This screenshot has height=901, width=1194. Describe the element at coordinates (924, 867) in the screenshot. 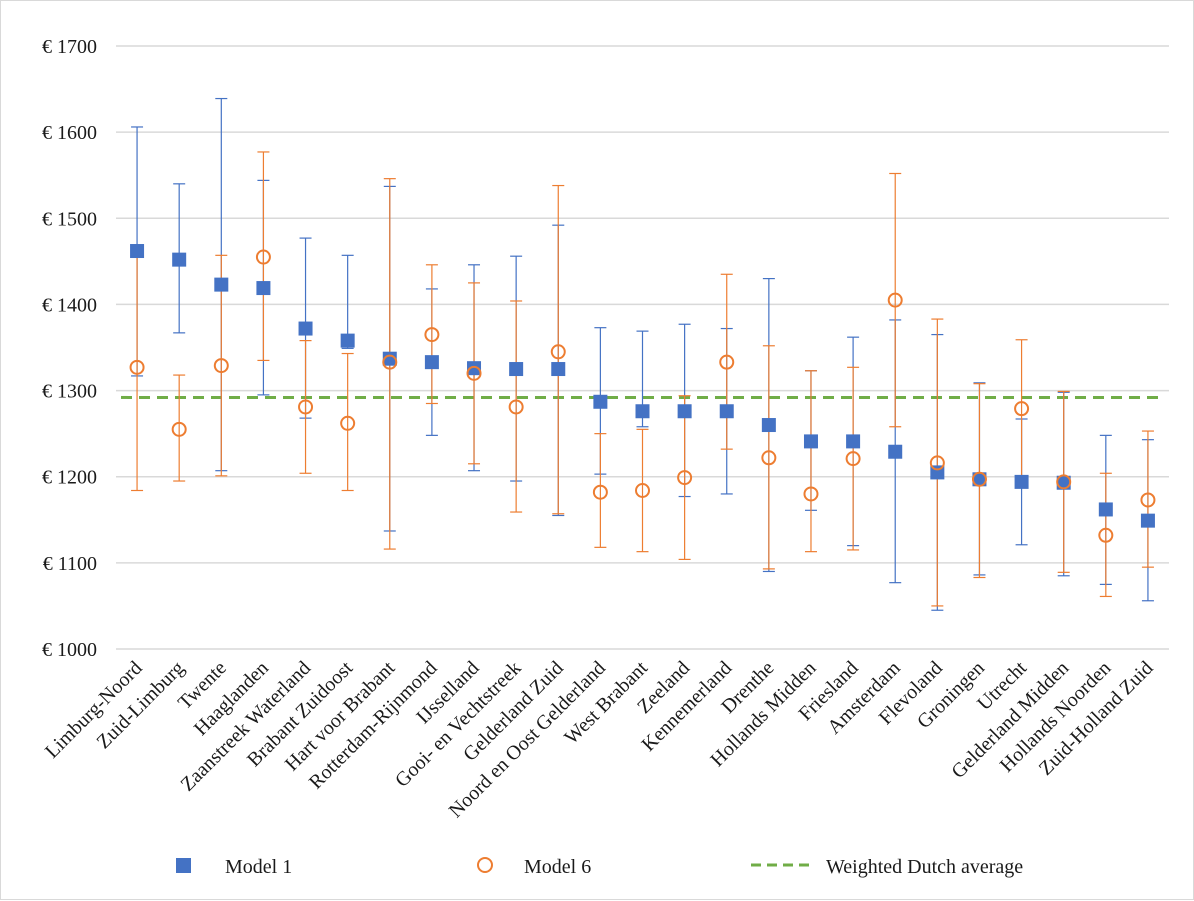

I see `legend-average-label: Weighted Dutch average` at that location.